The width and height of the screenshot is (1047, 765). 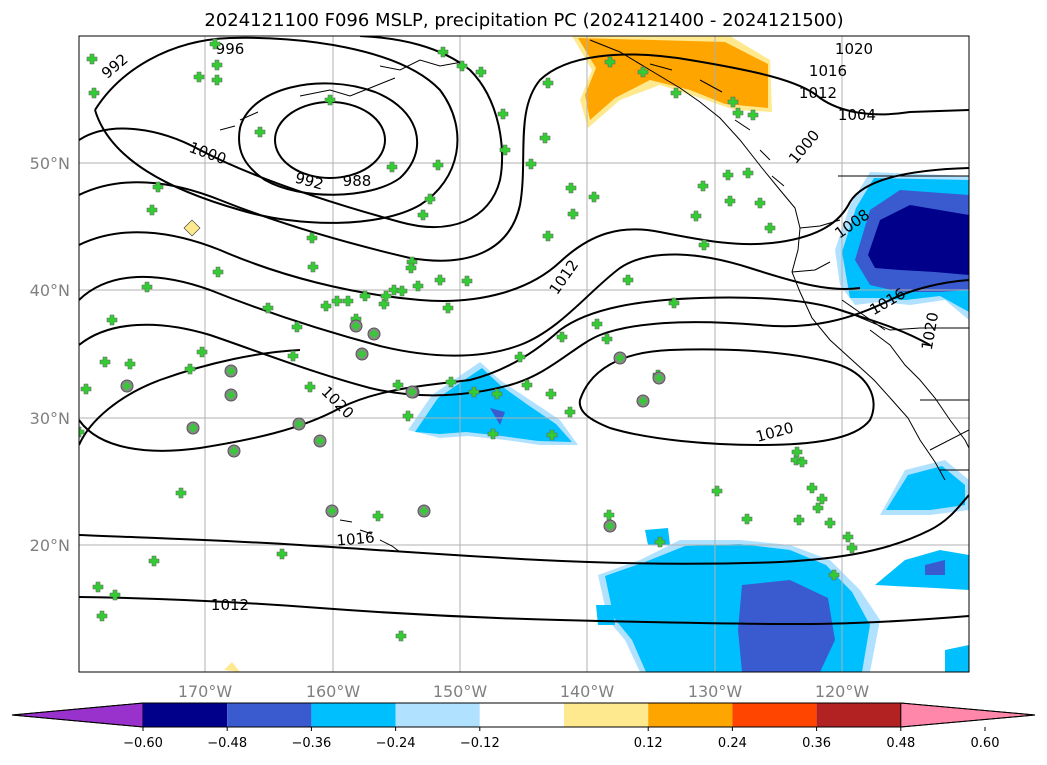 What do you see at coordinates (985, 743) in the screenshot?
I see `colorbar-tick-label: 0.60` at bounding box center [985, 743].